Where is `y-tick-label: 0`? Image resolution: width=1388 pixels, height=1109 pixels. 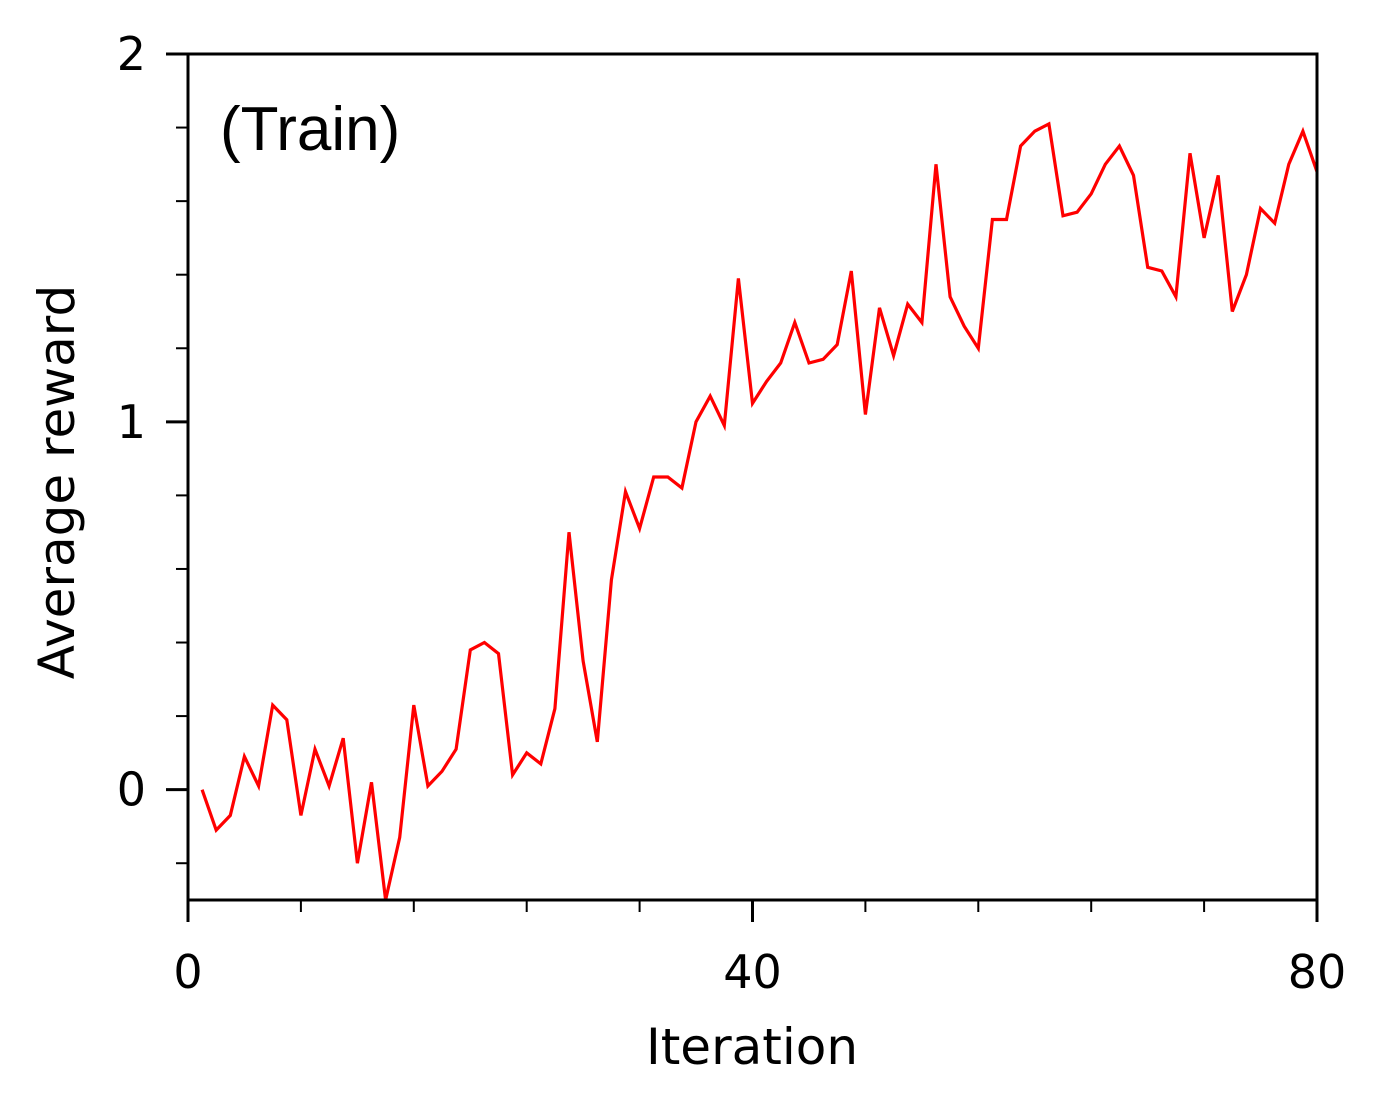 y-tick-label: 0 is located at coordinates (131, 790).